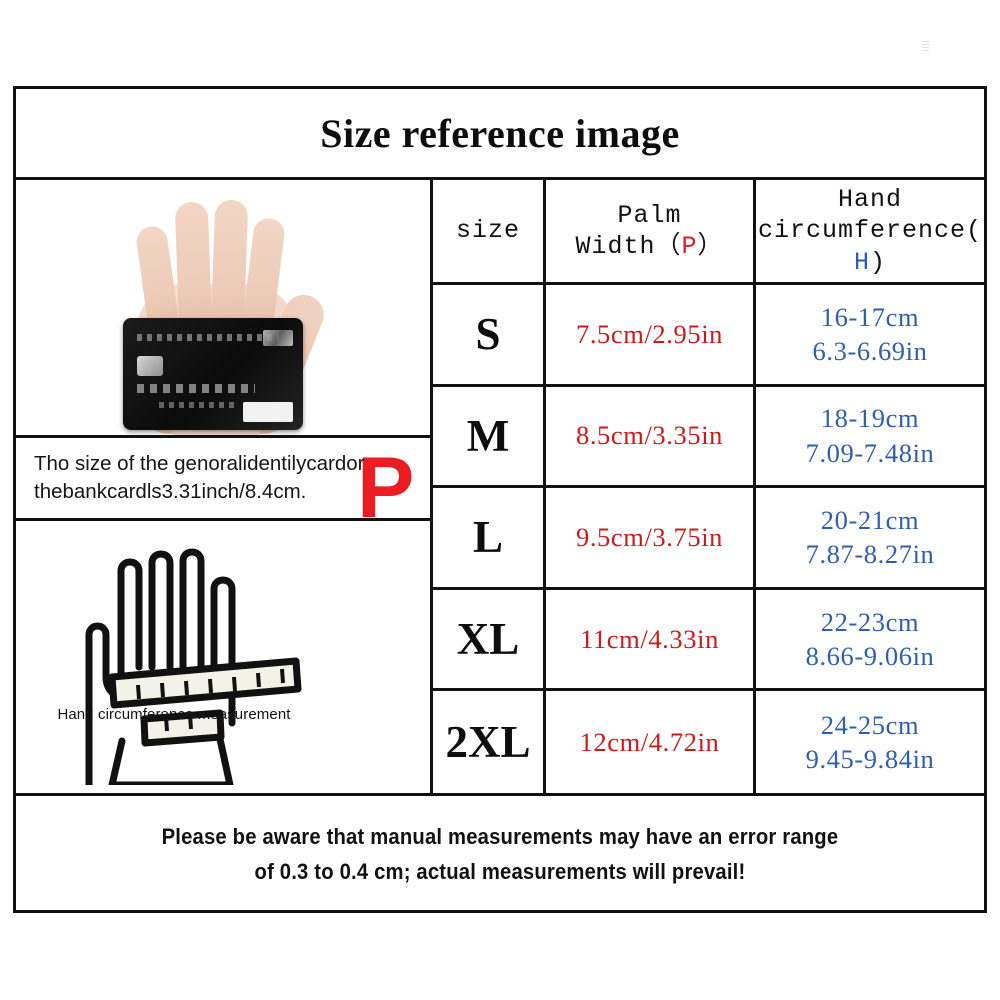 This screenshot has width=1000, height=1000. I want to click on hand-circumference-cm: 16-17cm, so click(870, 316).